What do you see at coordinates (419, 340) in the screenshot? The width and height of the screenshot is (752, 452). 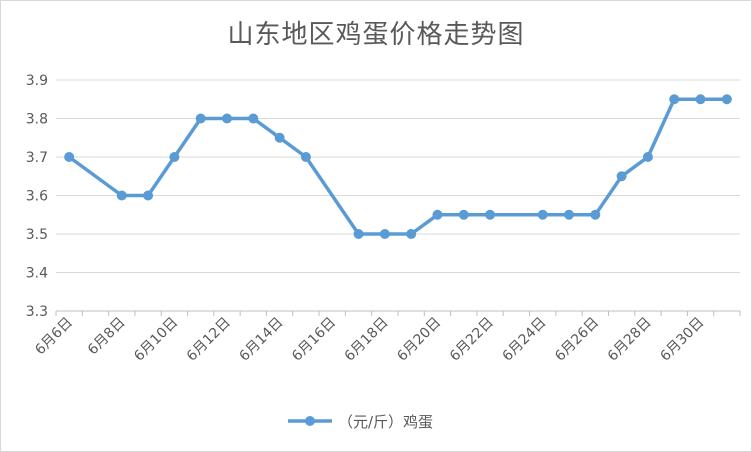 I see `x-tick-label: 6月20日` at bounding box center [419, 340].